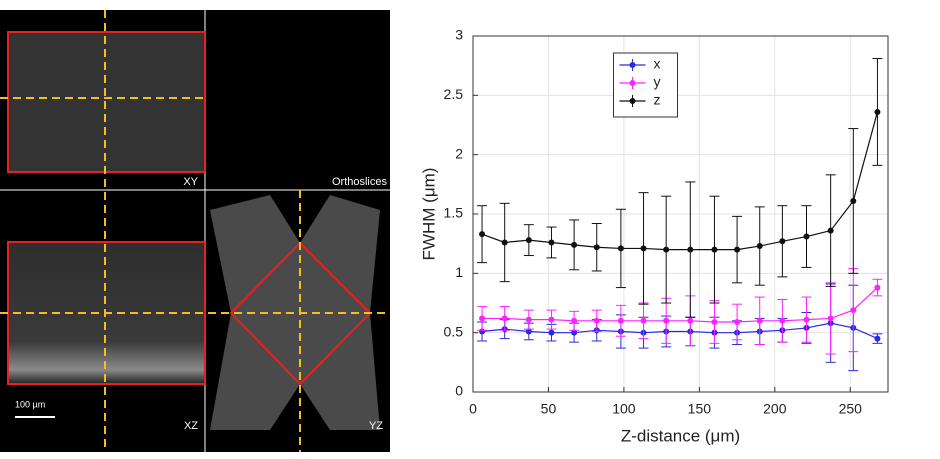 Image resolution: width=940 pixels, height=459 pixels. What do you see at coordinates (549, 409) in the screenshot?
I see `x-tick-label: 50` at bounding box center [549, 409].